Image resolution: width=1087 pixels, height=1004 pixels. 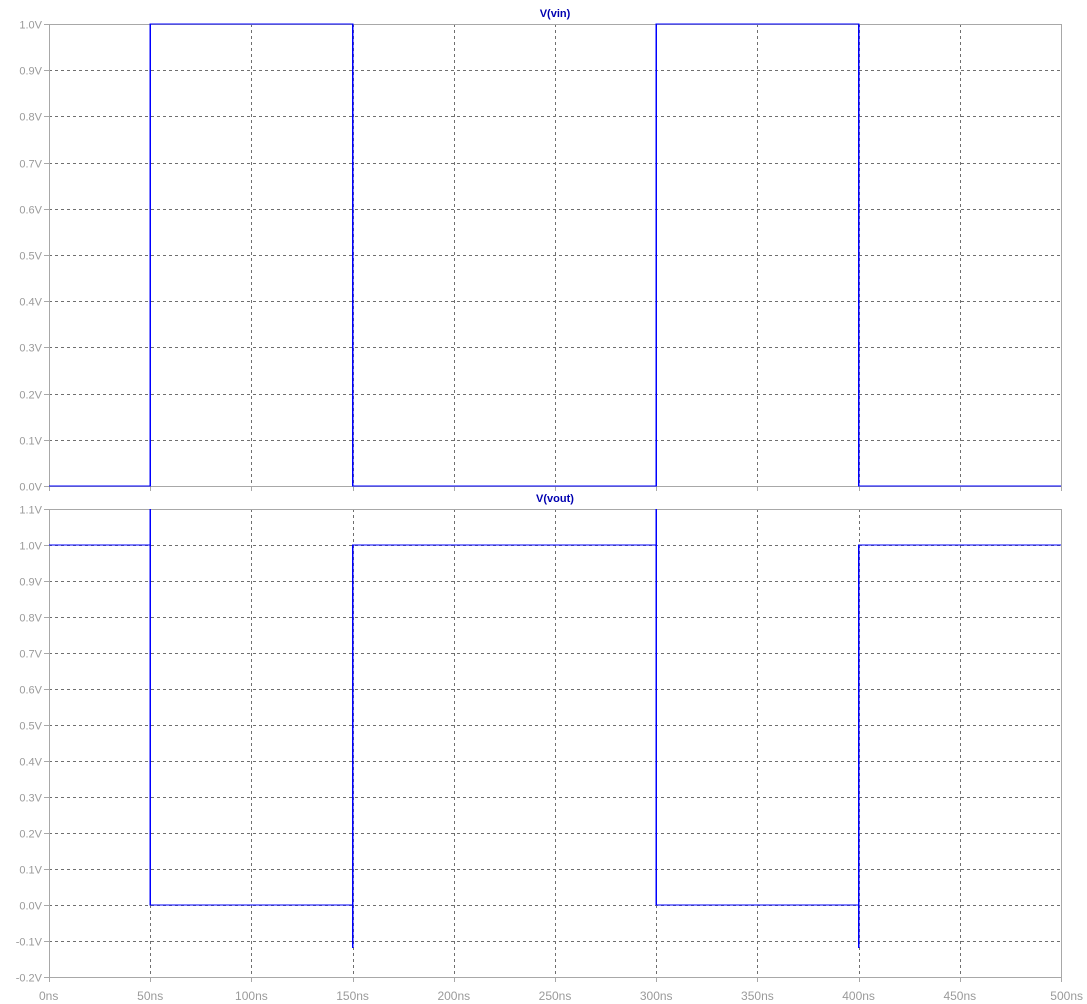 What do you see at coordinates (251, 996) in the screenshot?
I see `x-tick-label: 100ns` at bounding box center [251, 996].